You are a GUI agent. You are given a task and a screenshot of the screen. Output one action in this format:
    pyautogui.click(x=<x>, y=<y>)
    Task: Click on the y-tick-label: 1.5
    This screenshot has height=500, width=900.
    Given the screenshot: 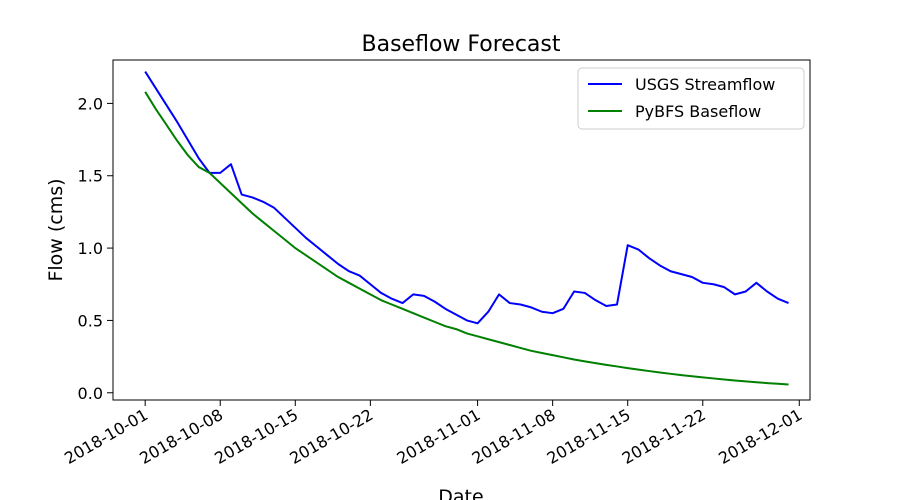 What is the action you would take?
    pyautogui.click(x=90, y=176)
    